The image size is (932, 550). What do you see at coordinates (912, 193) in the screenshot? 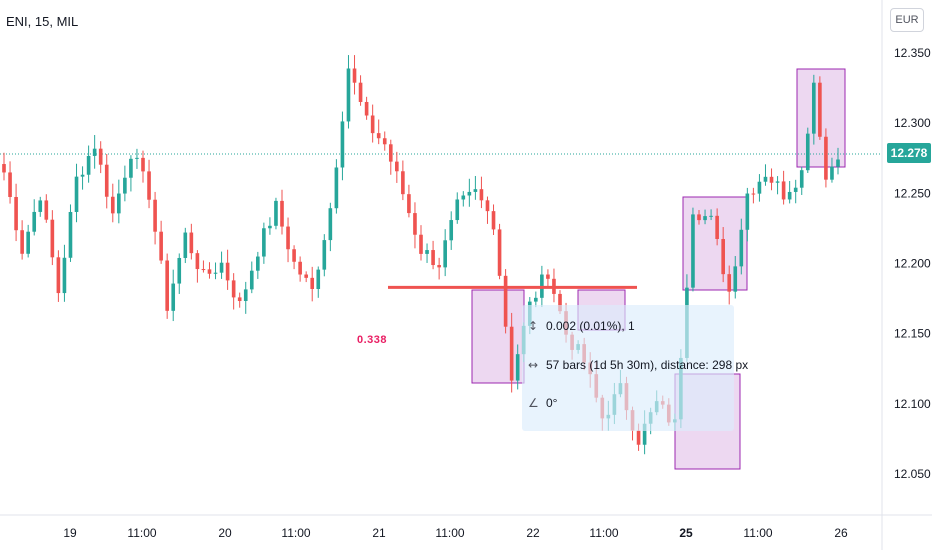
I see `y-tick-label: 12.250` at bounding box center [912, 193].